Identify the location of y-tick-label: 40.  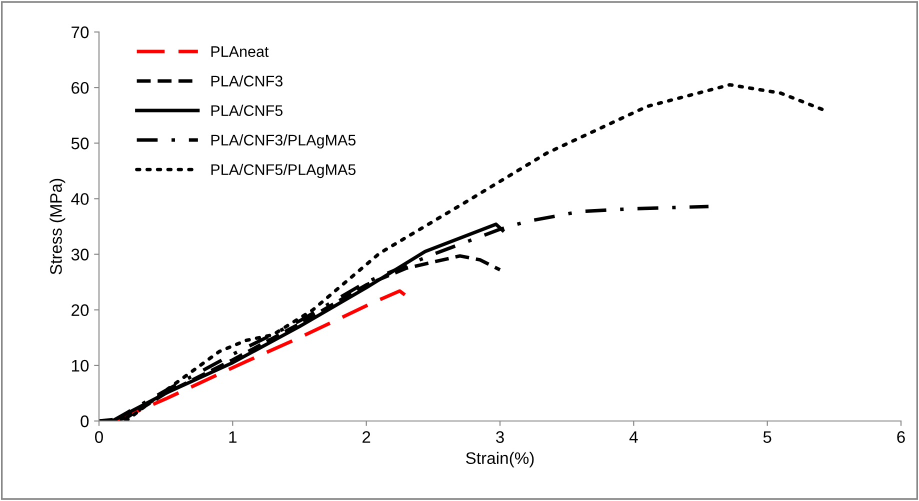
(80, 199).